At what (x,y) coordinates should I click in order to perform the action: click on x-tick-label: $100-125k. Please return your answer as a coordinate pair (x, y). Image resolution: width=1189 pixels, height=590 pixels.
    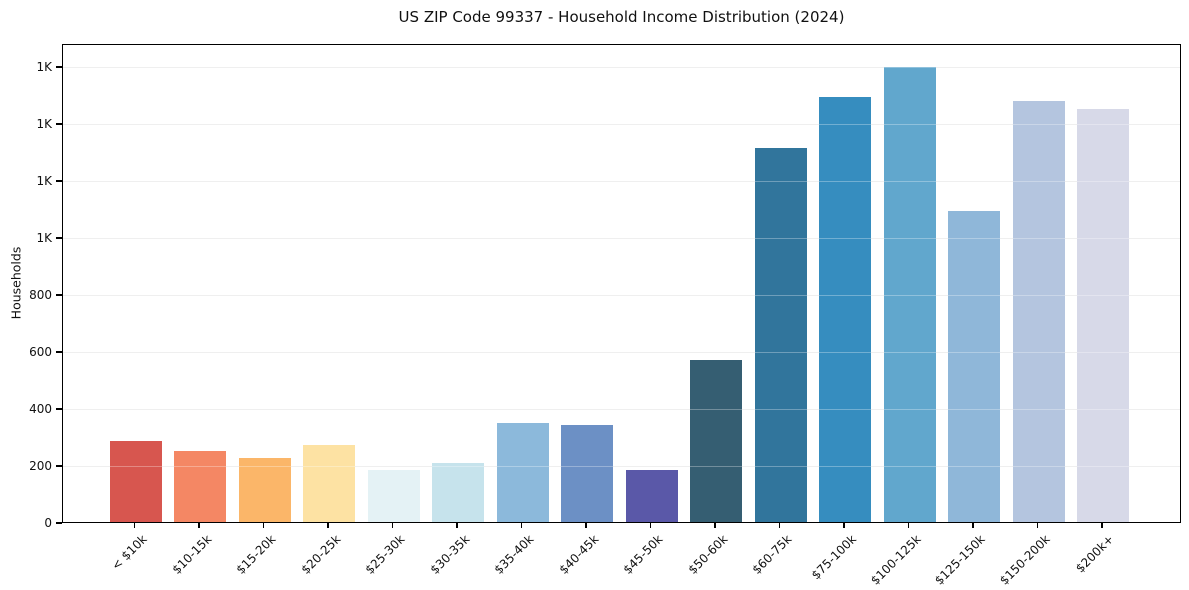
    Looking at the image, I should click on (895, 560).